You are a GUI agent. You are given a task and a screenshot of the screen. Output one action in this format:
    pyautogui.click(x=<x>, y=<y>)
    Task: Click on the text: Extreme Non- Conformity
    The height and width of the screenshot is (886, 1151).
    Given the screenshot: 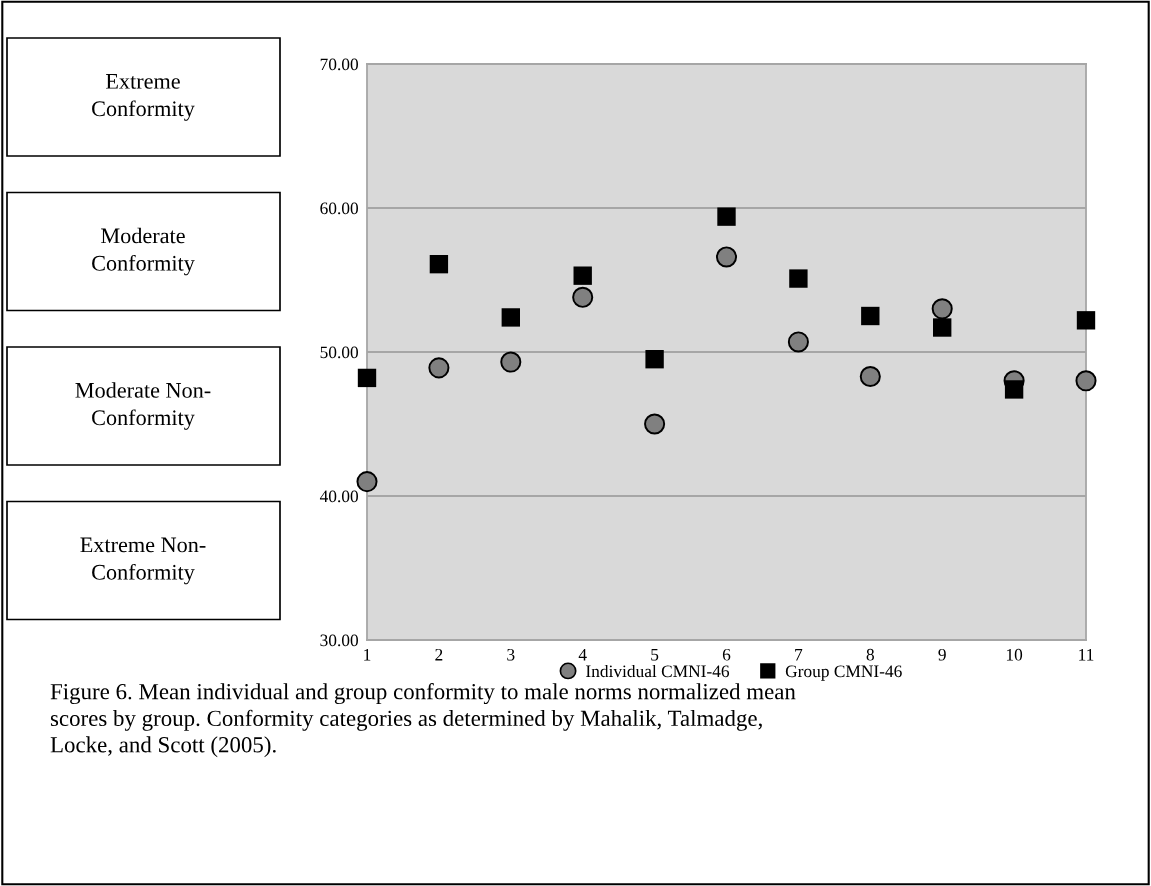 What is the action you would take?
    pyautogui.click(x=143, y=561)
    